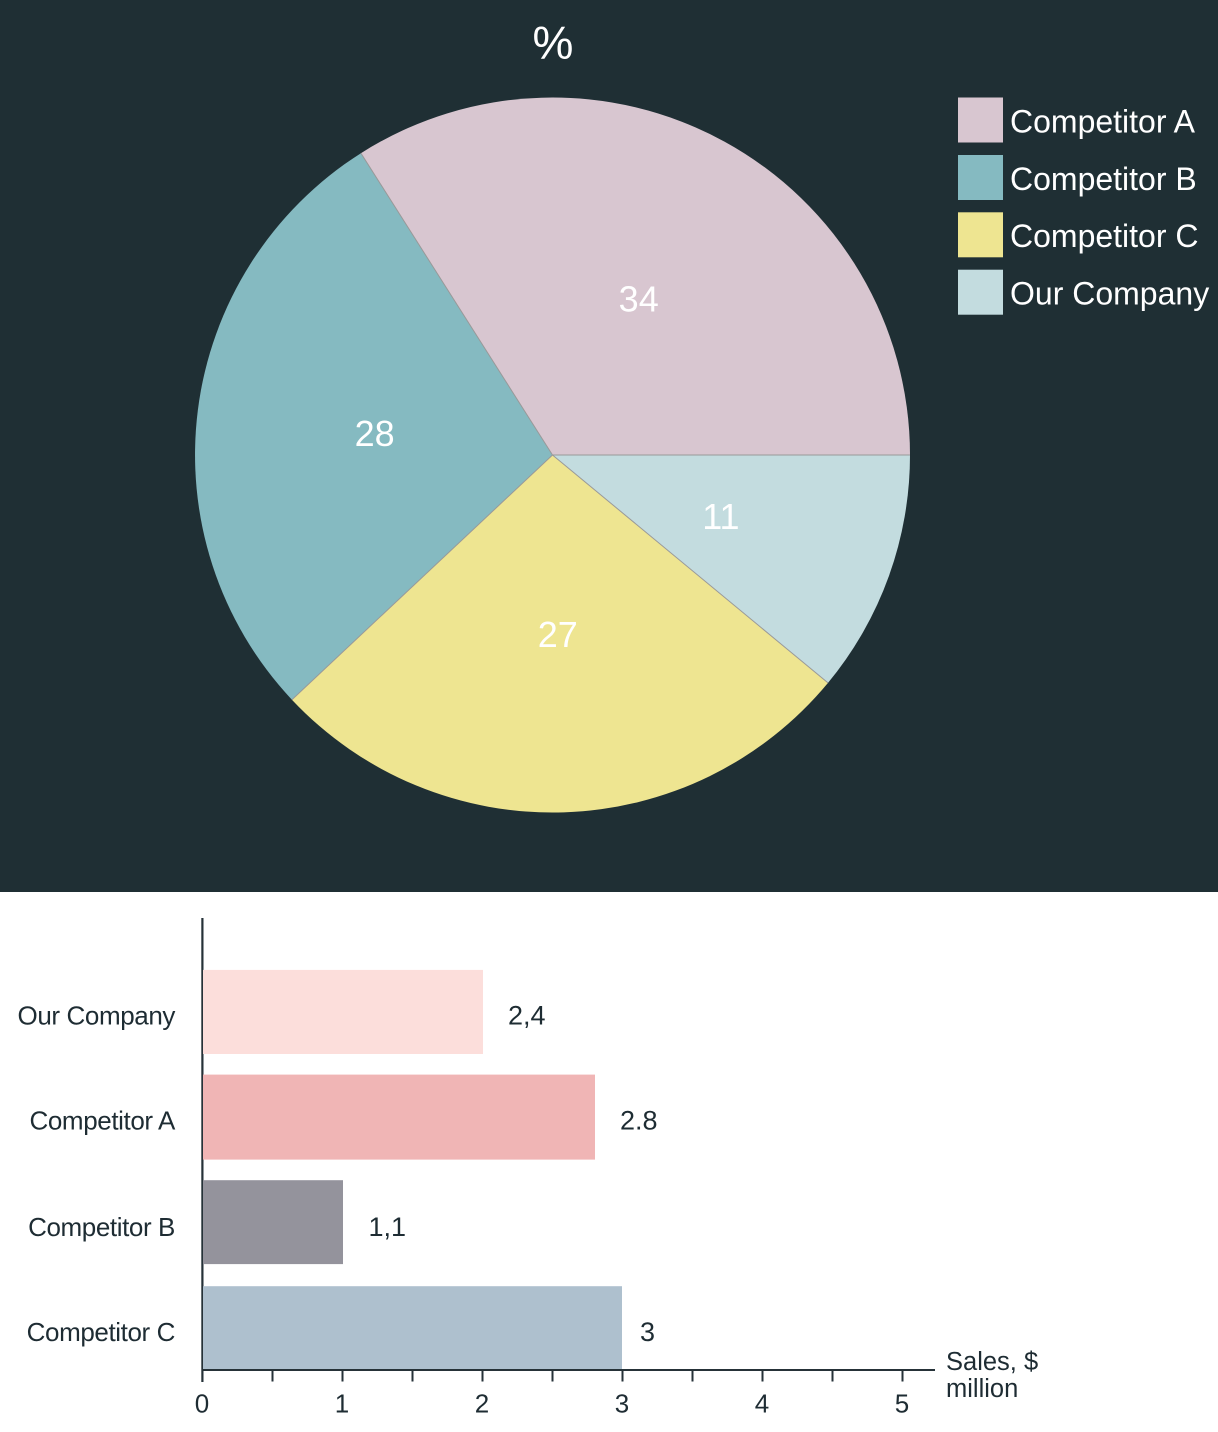 This screenshot has width=1218, height=1432. I want to click on svg-text: 2, so click(482, 1404).